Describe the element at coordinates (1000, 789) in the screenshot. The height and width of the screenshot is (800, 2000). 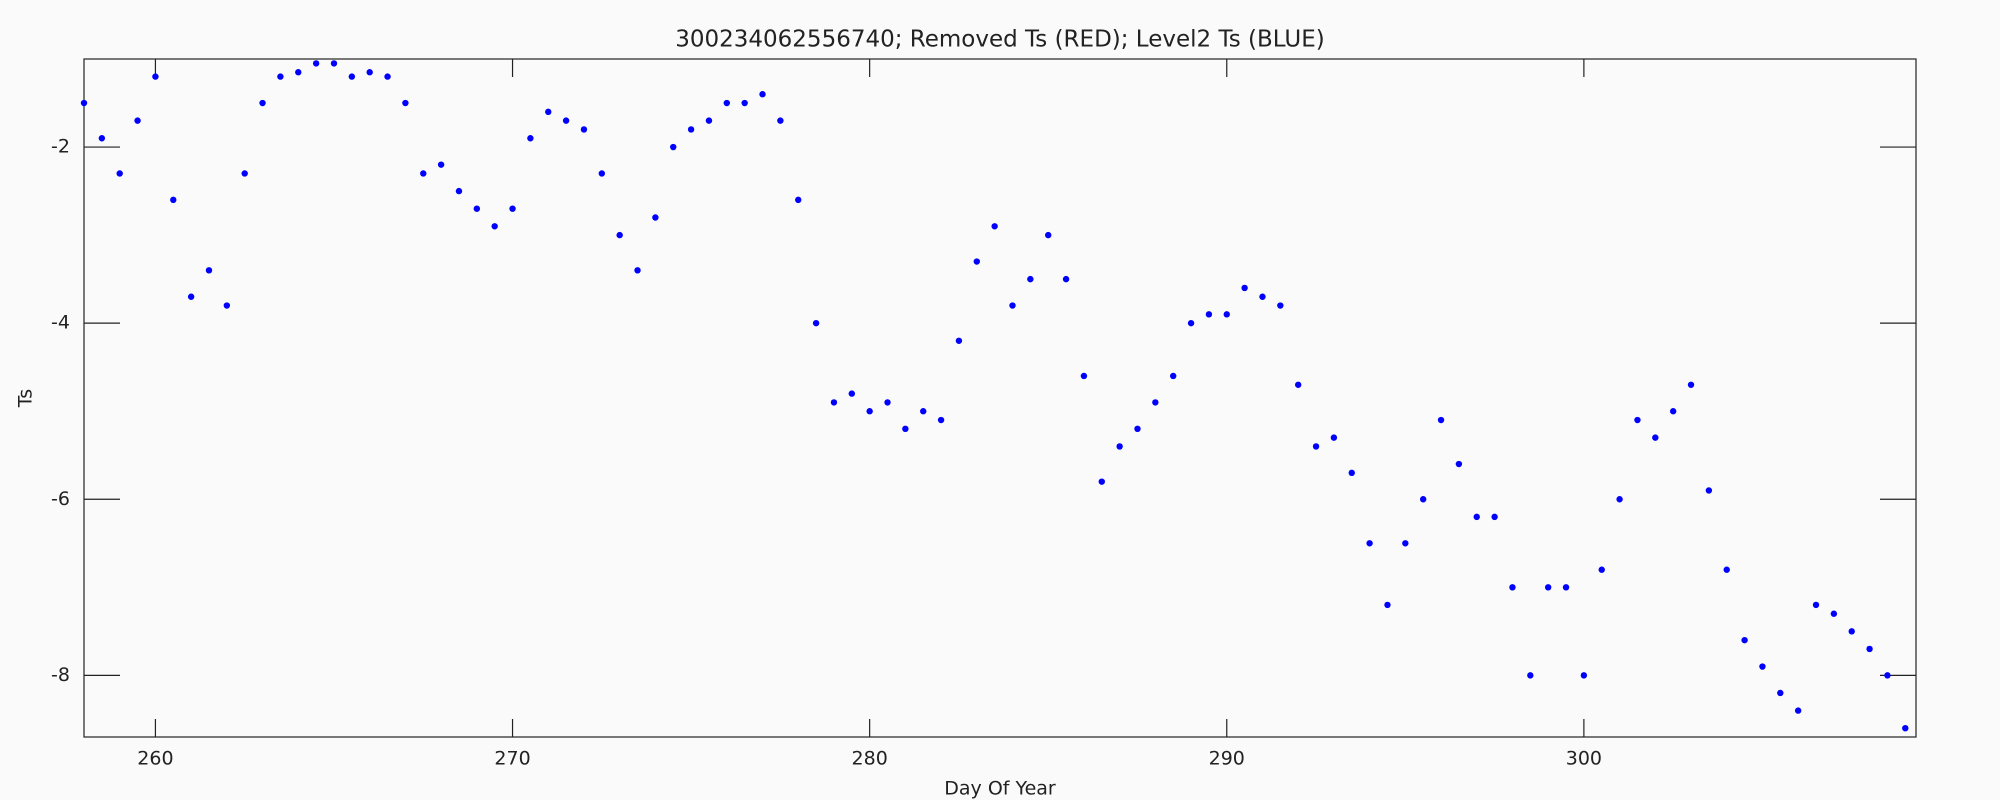
I see `x-axis-label: Day Of Year` at that location.